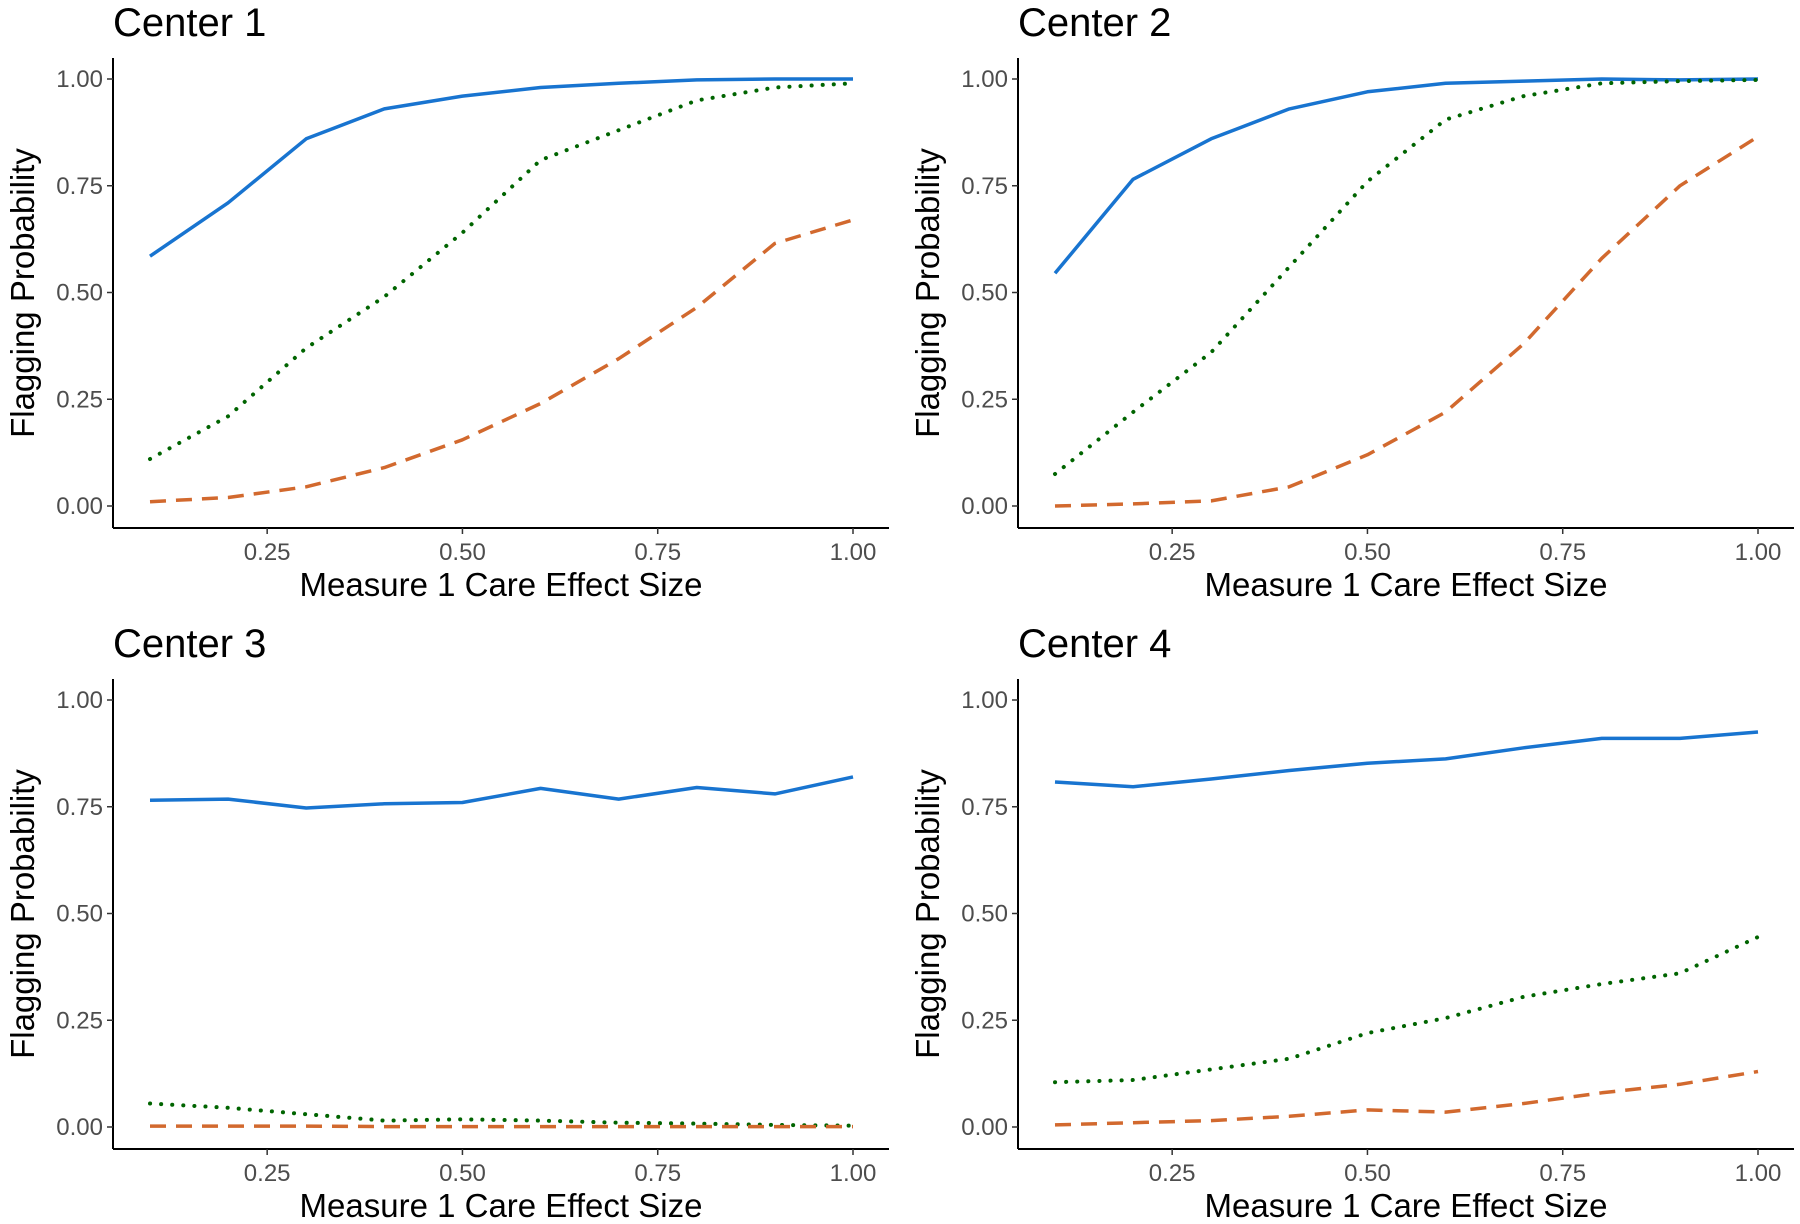 The image size is (1800, 1224). Describe the element at coordinates (189, 644) in the screenshot. I see `panel-title: Center 3` at that location.